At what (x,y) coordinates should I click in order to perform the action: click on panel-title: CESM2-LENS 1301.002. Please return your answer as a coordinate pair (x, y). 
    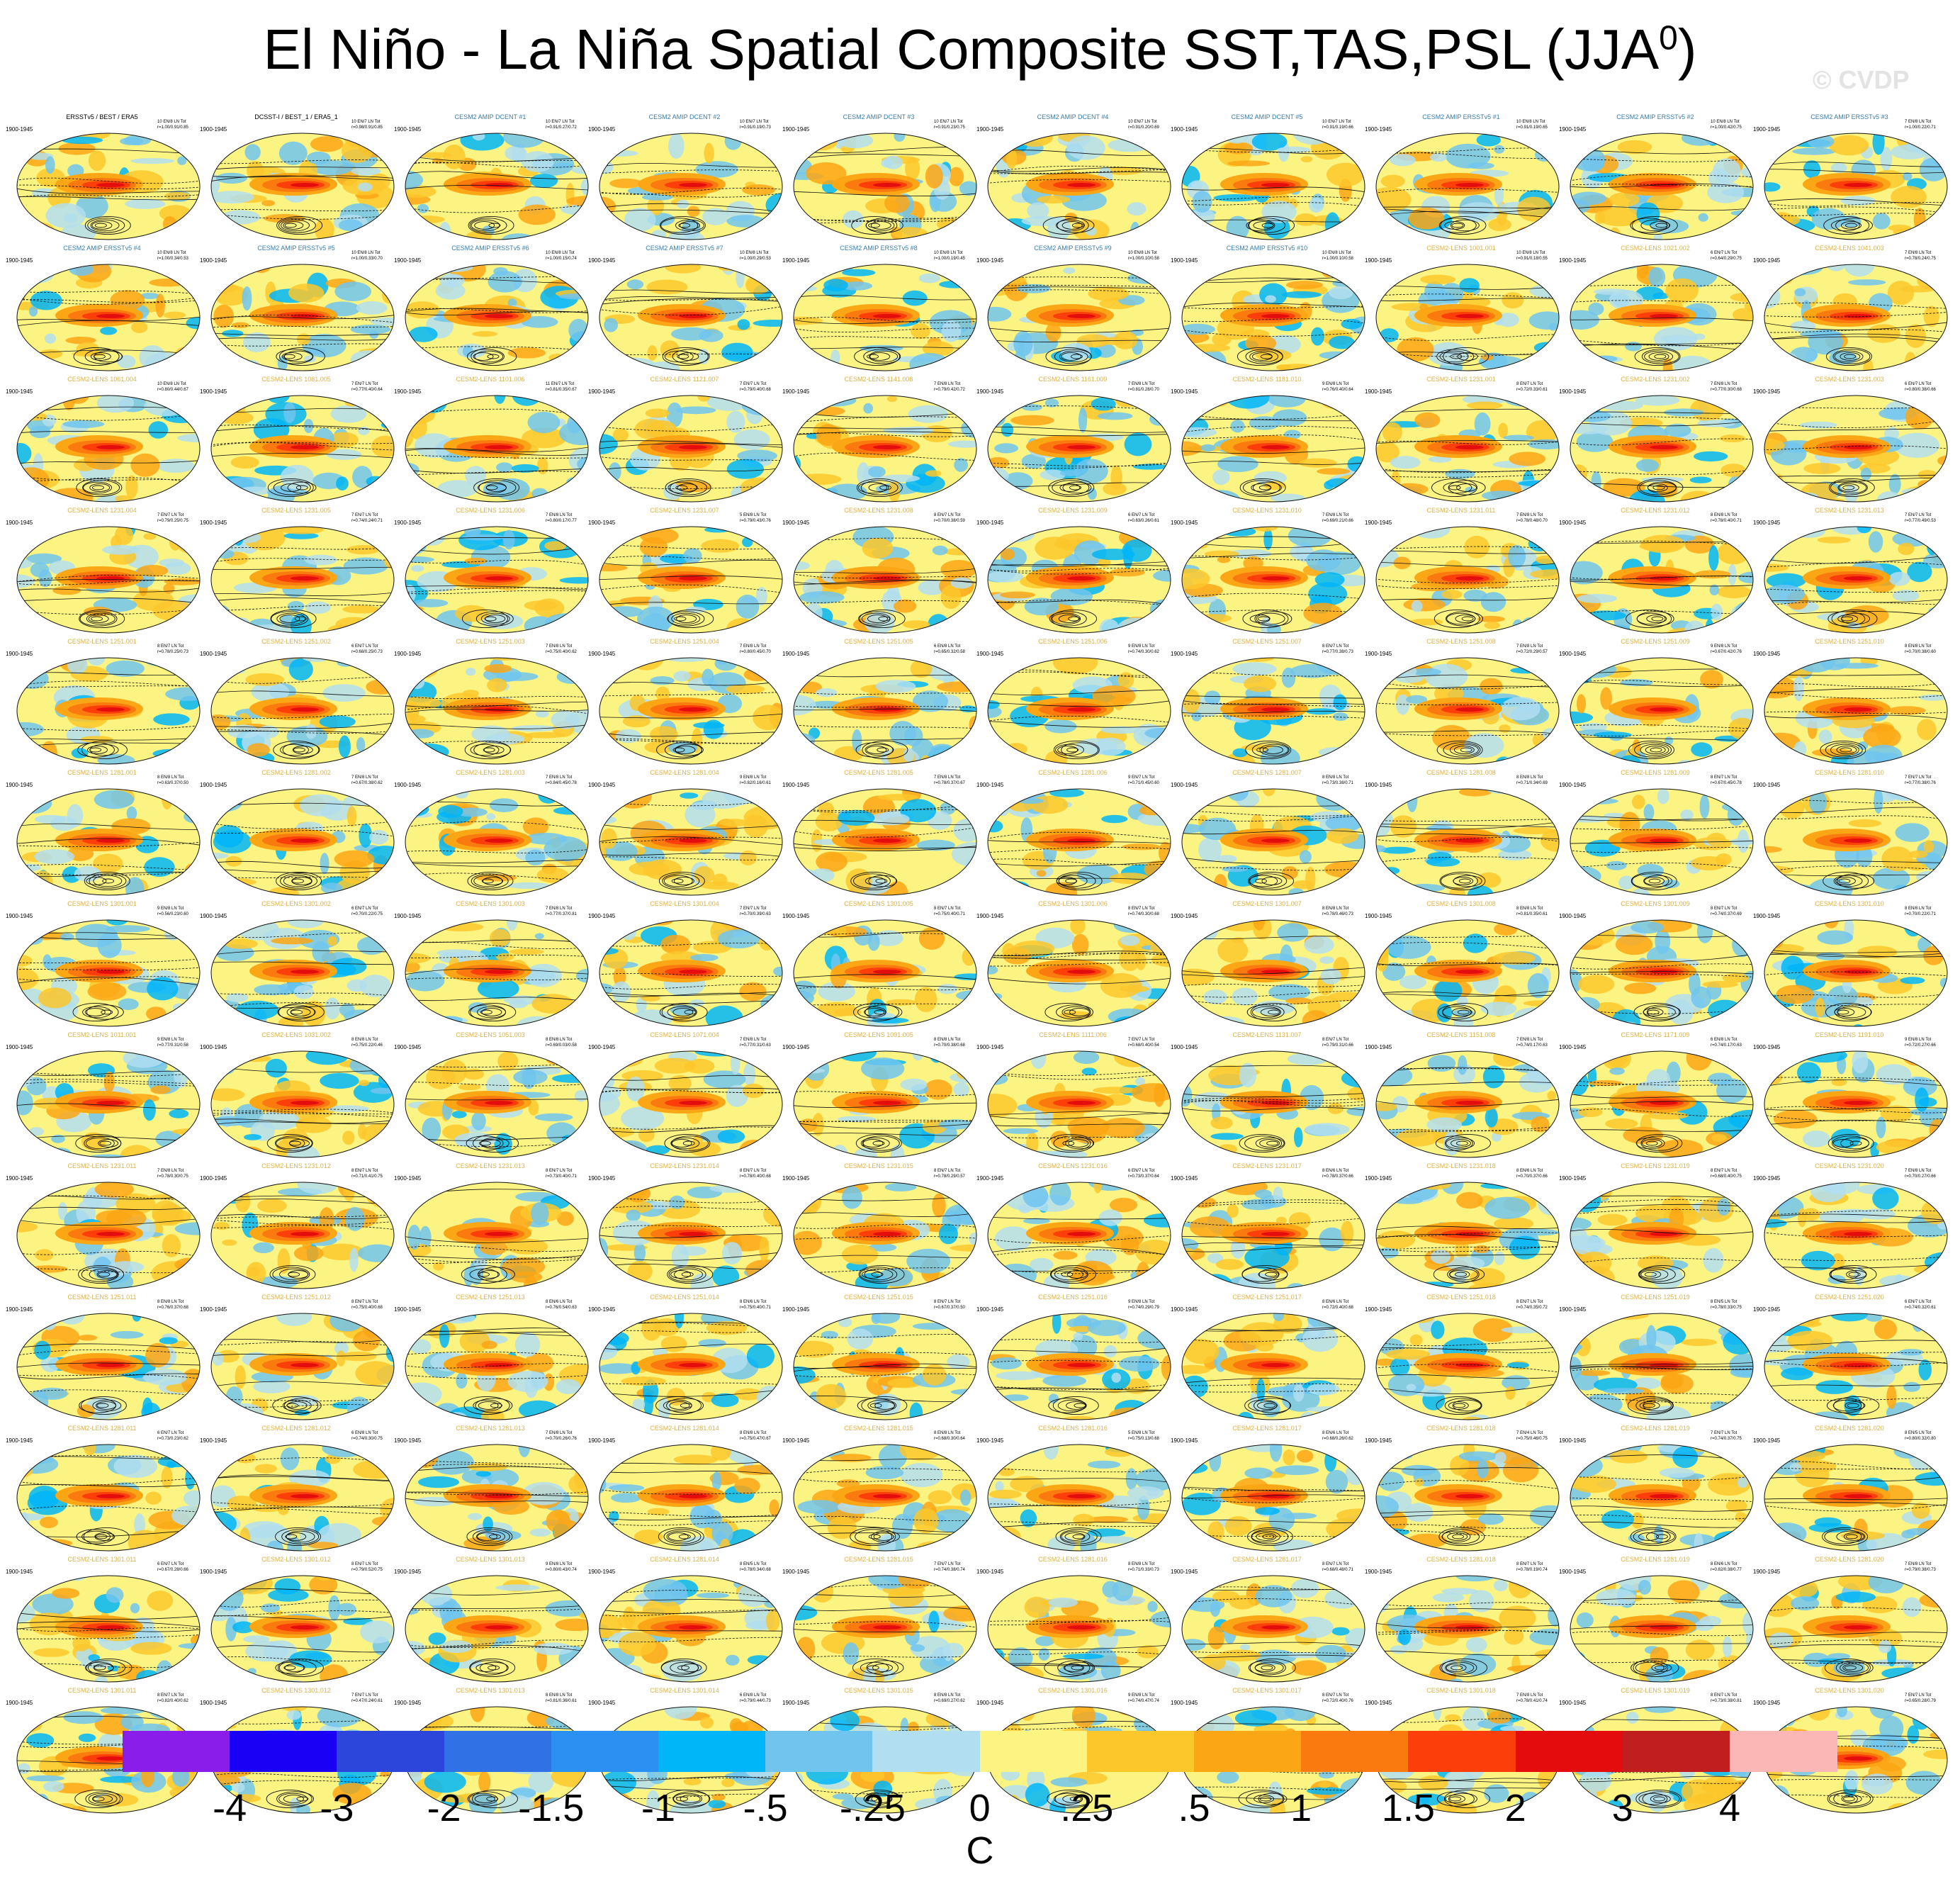
    Looking at the image, I should click on (296, 903).